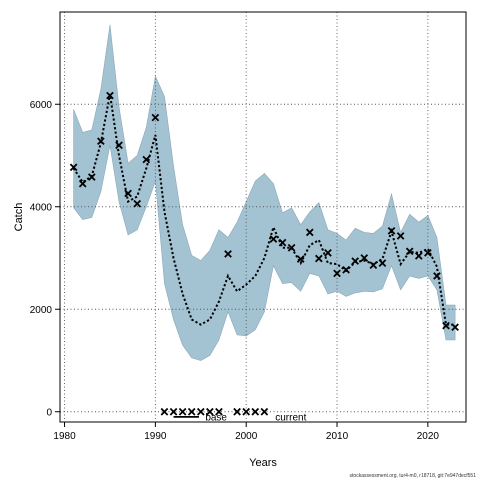 The image size is (480, 480). Describe the element at coordinates (246, 436) in the screenshot. I see `x-tick-label: 2000` at that location.